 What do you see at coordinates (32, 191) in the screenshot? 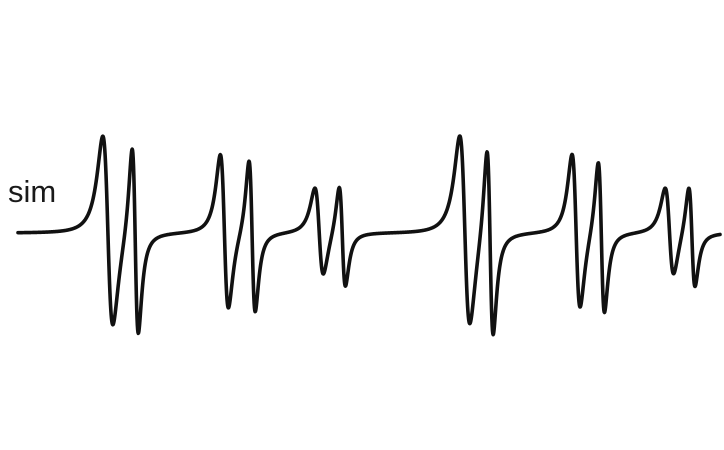
I see `trace-label: sim` at bounding box center [32, 191].